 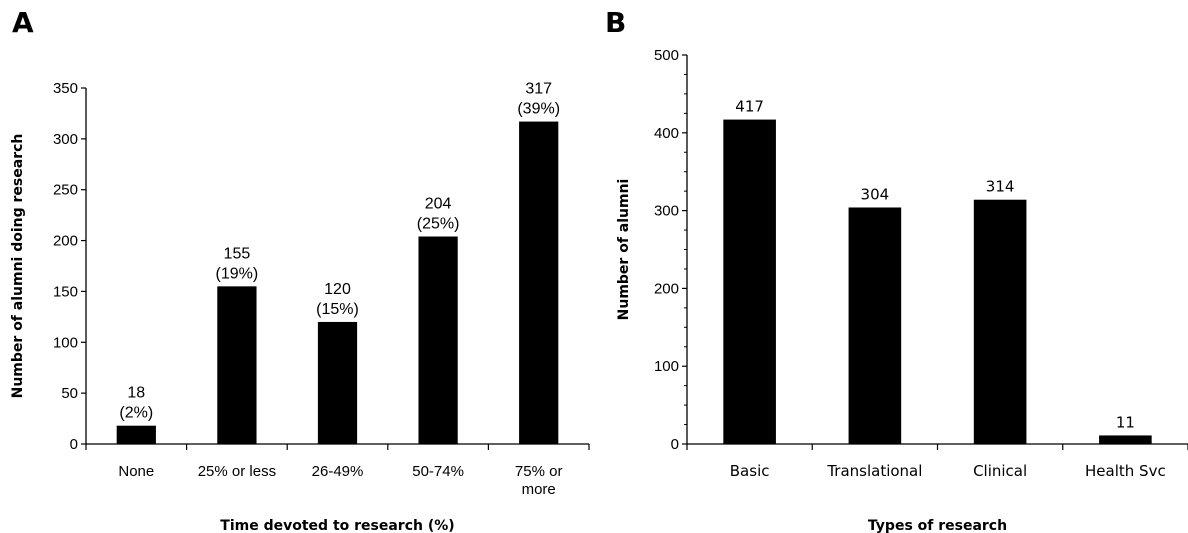 What do you see at coordinates (65, 342) in the screenshot?
I see `chart-a-y-tick-label: 100` at bounding box center [65, 342].